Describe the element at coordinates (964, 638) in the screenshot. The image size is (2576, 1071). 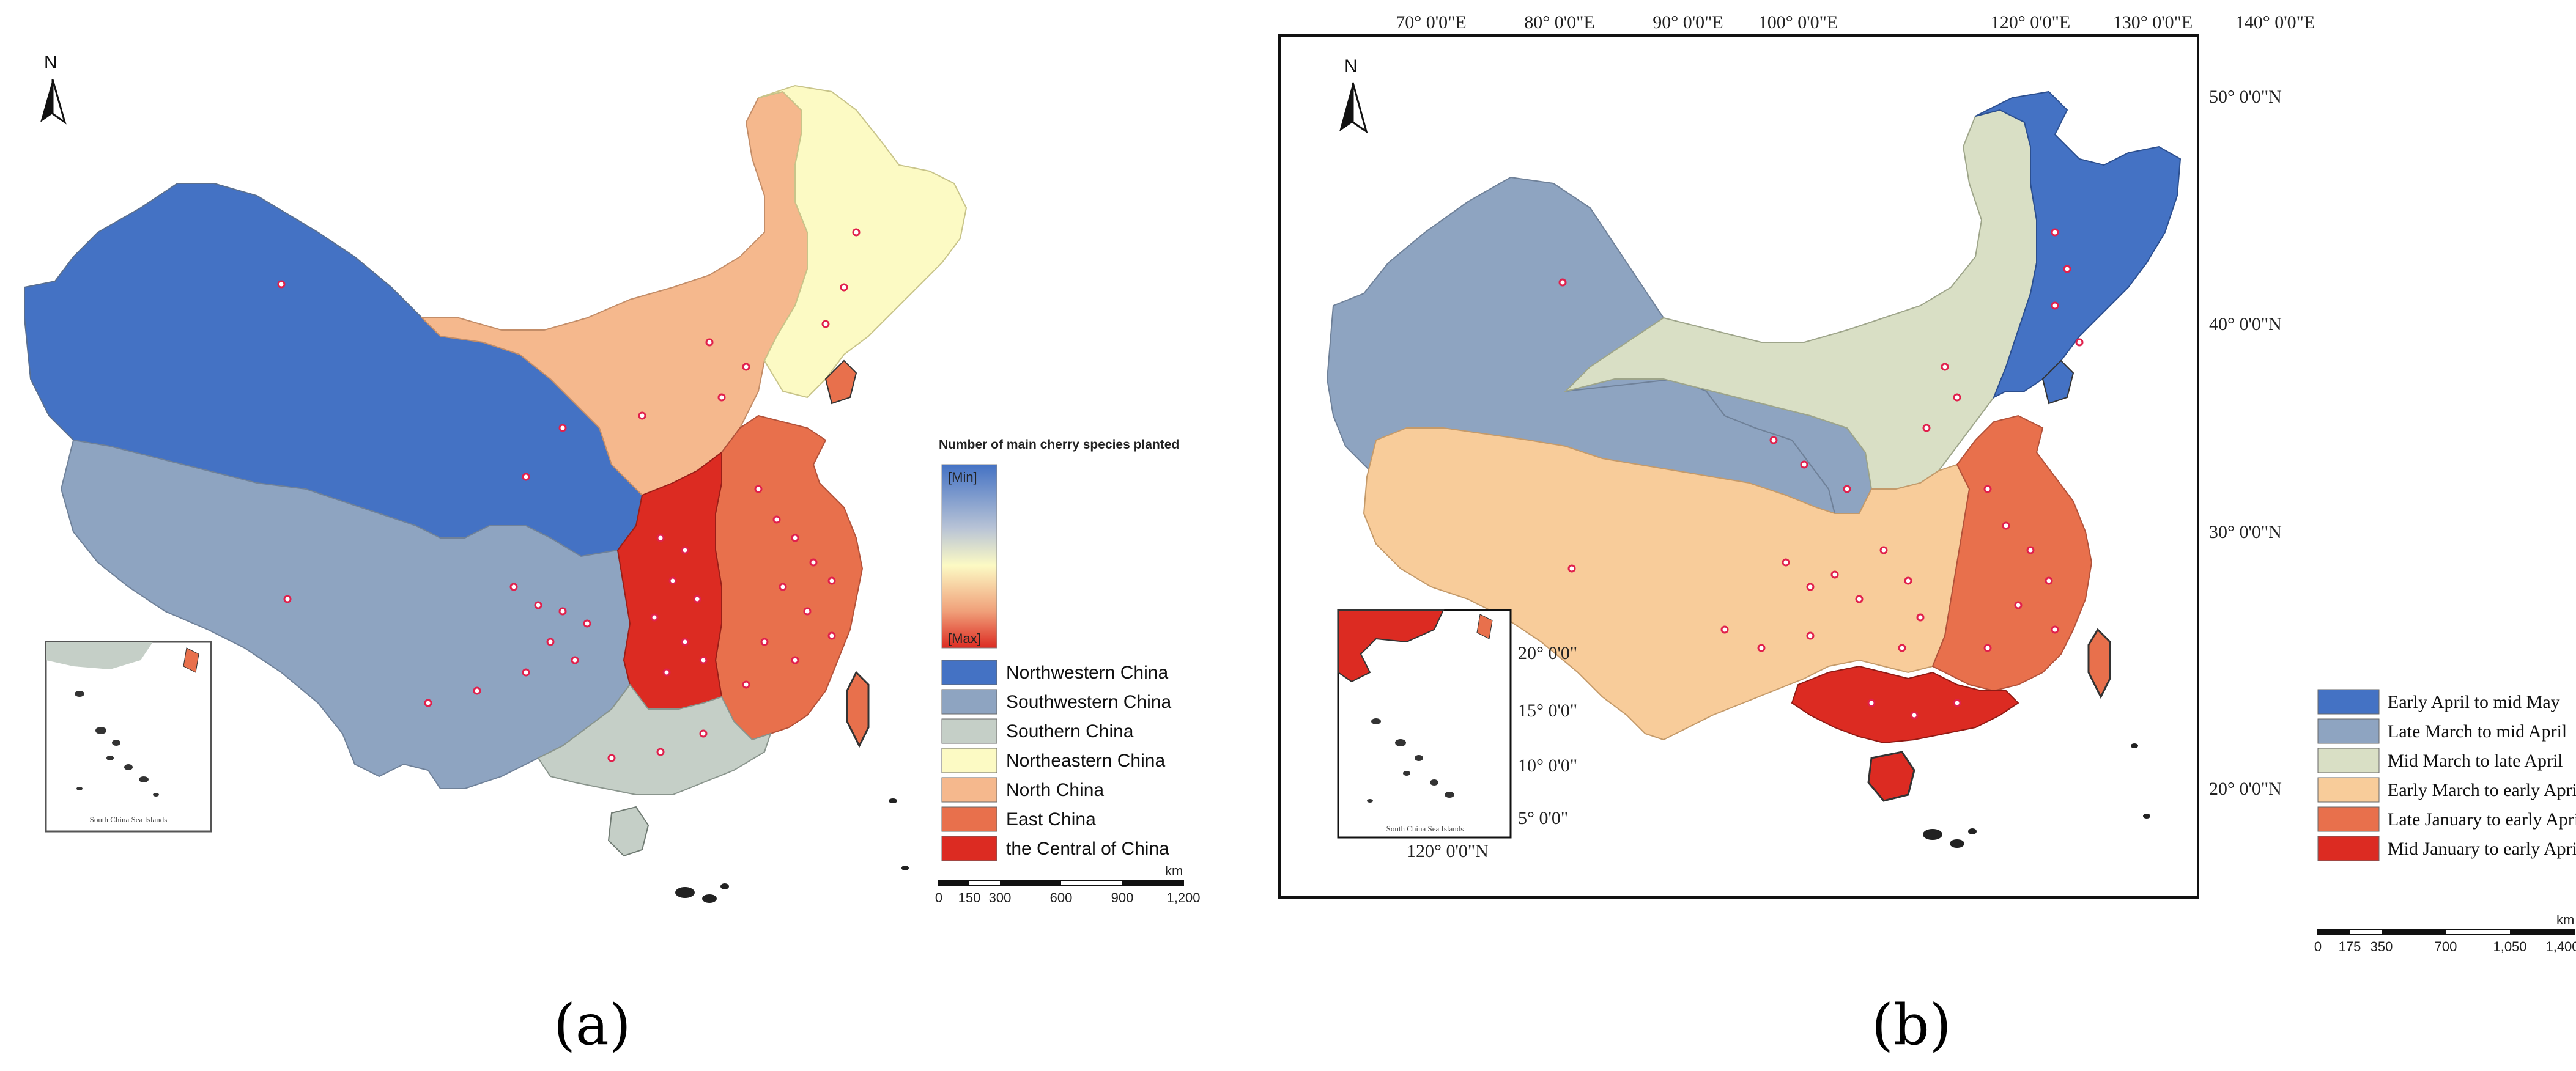
I see `gradient-max-label: [Max]` at that location.